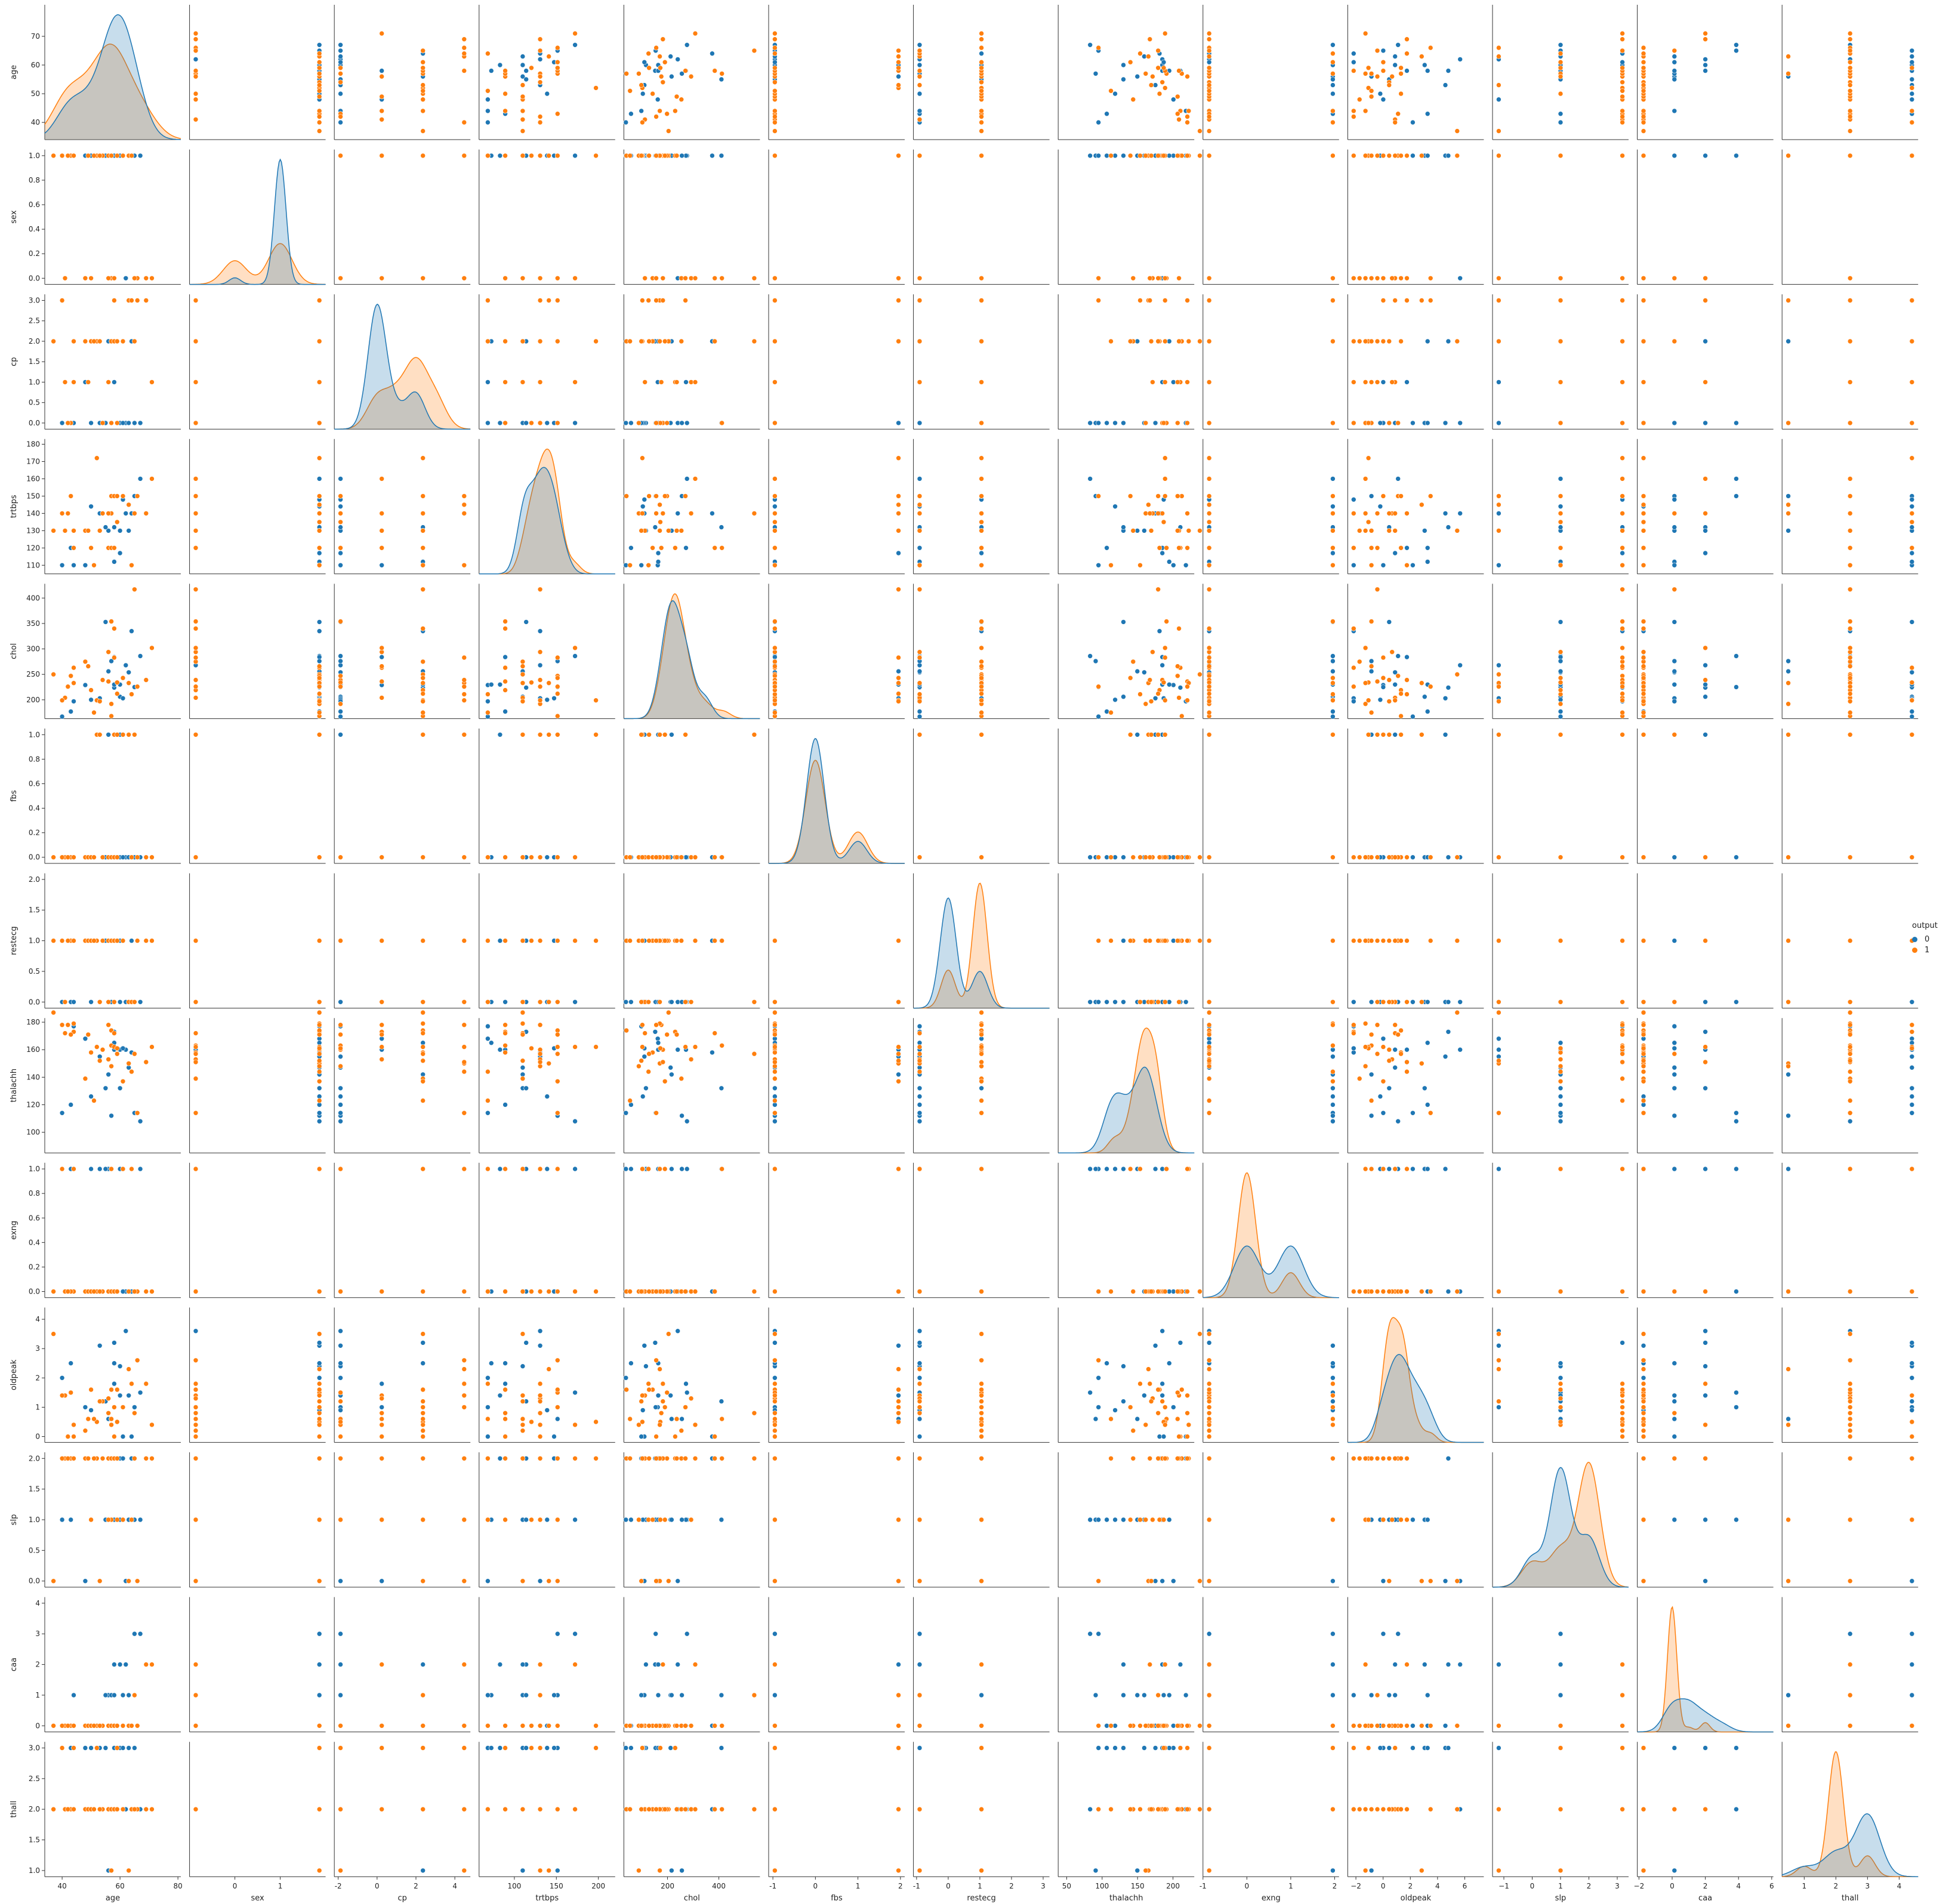 Image resolution: width=1958 pixels, height=1904 pixels. I want to click on ytick-label-cp-0: 0.0, so click(34, 423).